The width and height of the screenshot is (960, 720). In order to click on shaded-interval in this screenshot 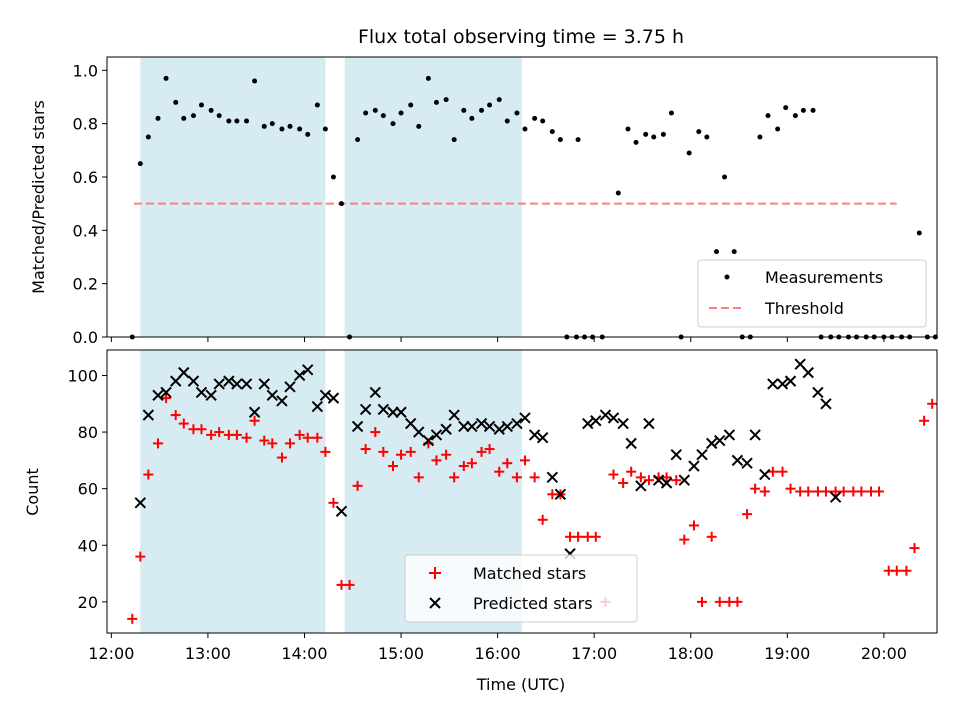, I will do `click(233, 491)`.